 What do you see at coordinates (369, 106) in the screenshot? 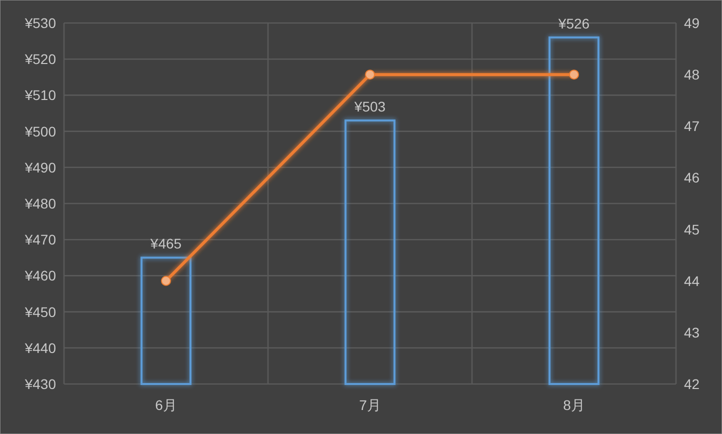
I see `data-label: ¥503` at bounding box center [369, 106].